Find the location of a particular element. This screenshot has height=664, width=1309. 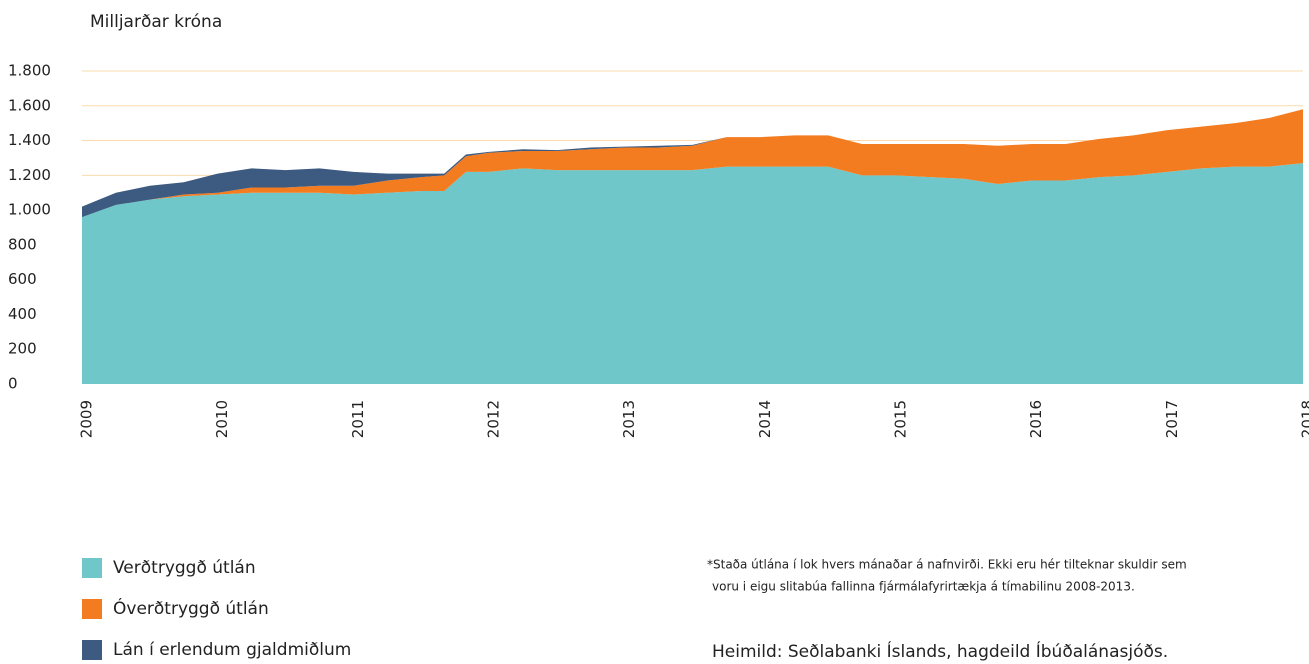

x-tick-label: 2013 is located at coordinates (629, 419).